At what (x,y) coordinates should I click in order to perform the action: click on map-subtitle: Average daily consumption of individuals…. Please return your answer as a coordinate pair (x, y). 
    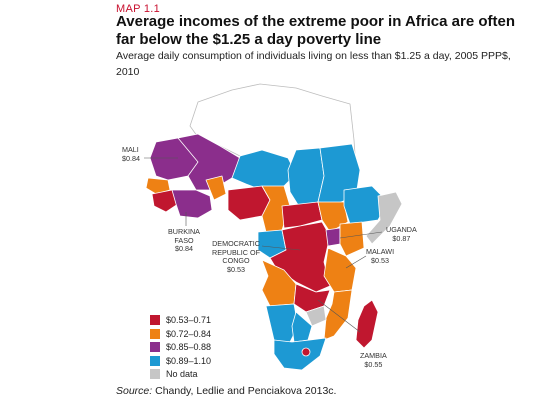
    Looking at the image, I should click on (313, 64).